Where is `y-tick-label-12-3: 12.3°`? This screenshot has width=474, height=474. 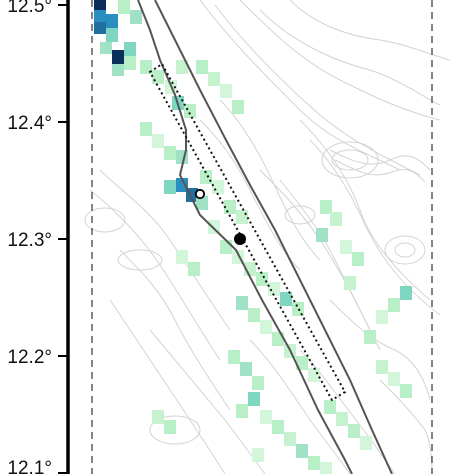
y-tick-label-12-3: 12.3° is located at coordinates (29, 240).